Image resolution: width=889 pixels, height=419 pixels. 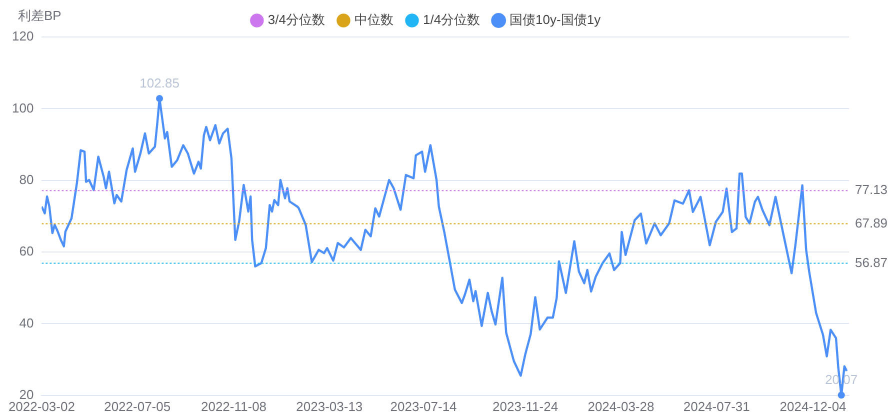 What do you see at coordinates (871, 222) in the screenshot?
I see `text: 67.89` at bounding box center [871, 222].